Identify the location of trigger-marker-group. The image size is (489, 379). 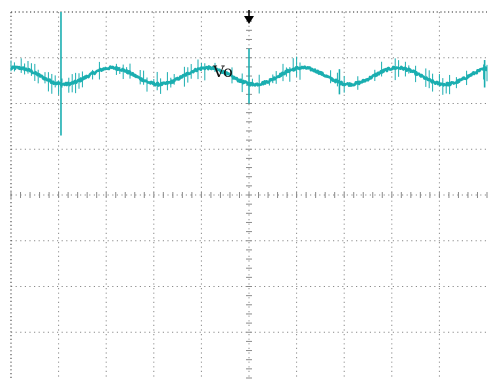
(249, 17).